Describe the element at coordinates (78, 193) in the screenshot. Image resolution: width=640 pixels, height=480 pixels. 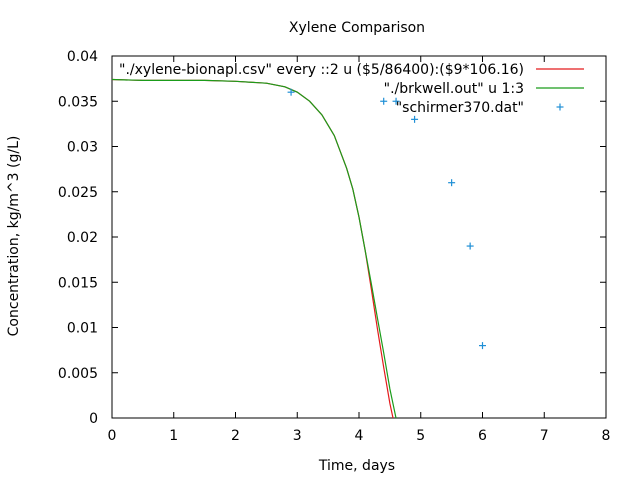
I see `y-tick-label: 0.025` at that location.